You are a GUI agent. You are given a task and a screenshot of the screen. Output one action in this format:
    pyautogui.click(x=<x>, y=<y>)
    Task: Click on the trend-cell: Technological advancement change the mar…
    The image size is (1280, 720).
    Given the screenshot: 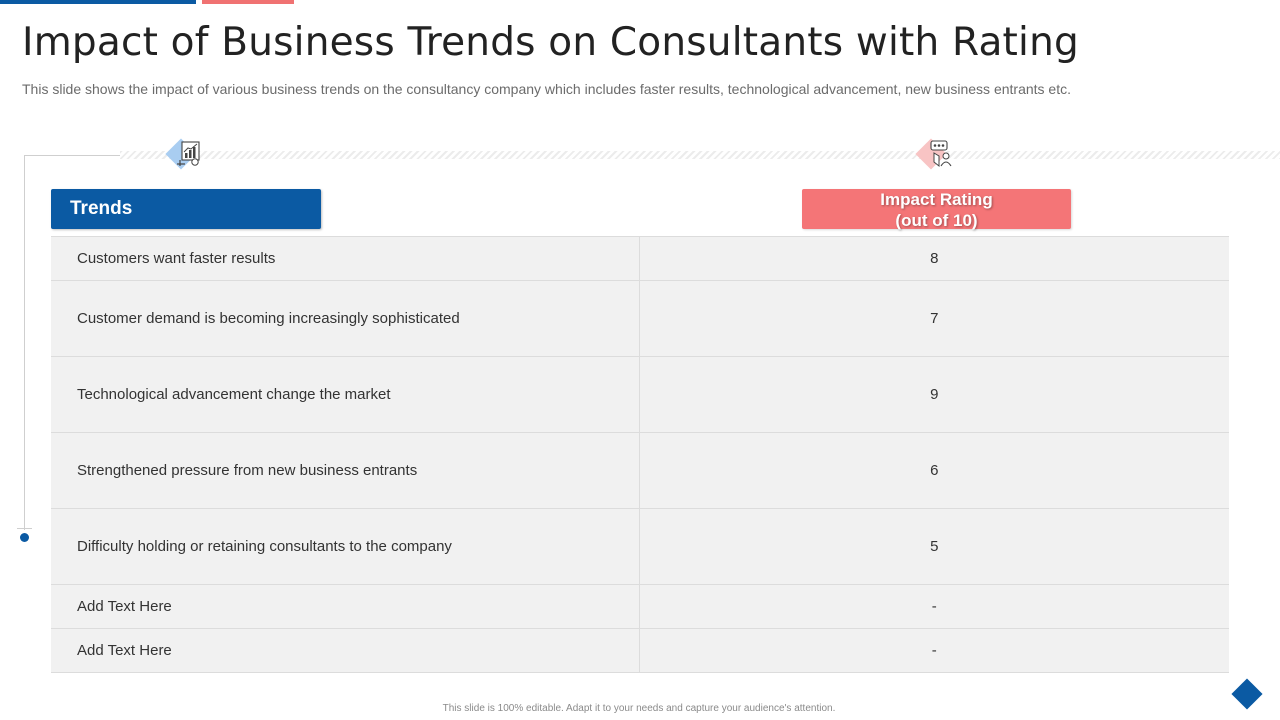 What is the action you would take?
    pyautogui.click(x=345, y=394)
    